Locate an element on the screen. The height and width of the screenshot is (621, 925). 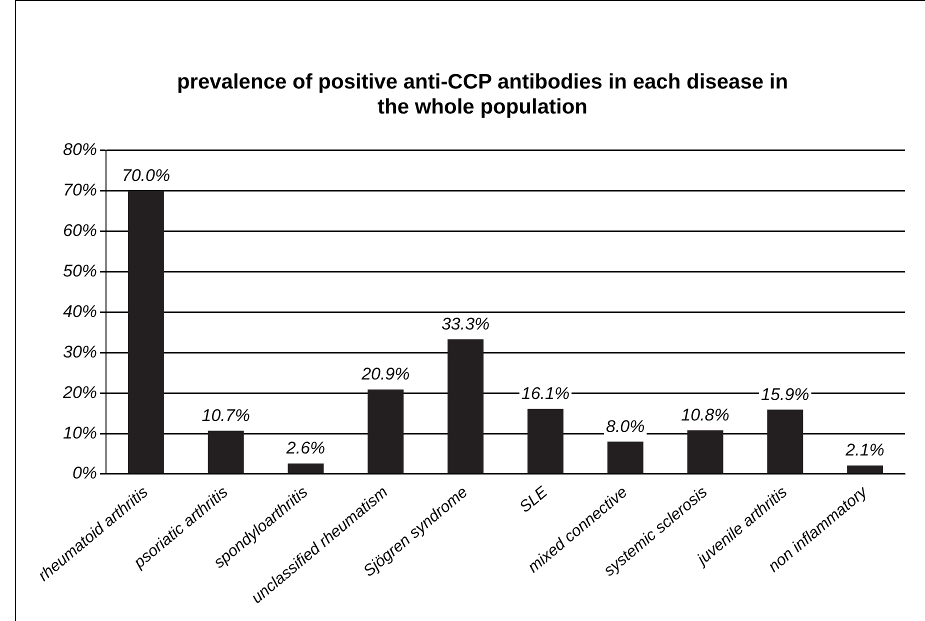
data-label: 20.9% is located at coordinates (385, 374).